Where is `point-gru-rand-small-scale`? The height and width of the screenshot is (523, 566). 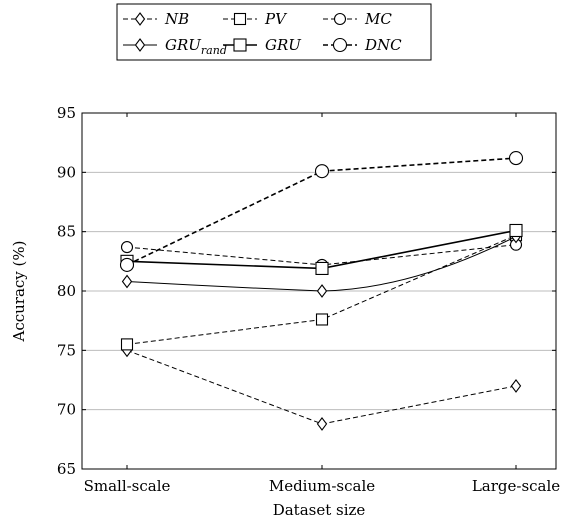 point-gru-rand-small-scale is located at coordinates (127, 281).